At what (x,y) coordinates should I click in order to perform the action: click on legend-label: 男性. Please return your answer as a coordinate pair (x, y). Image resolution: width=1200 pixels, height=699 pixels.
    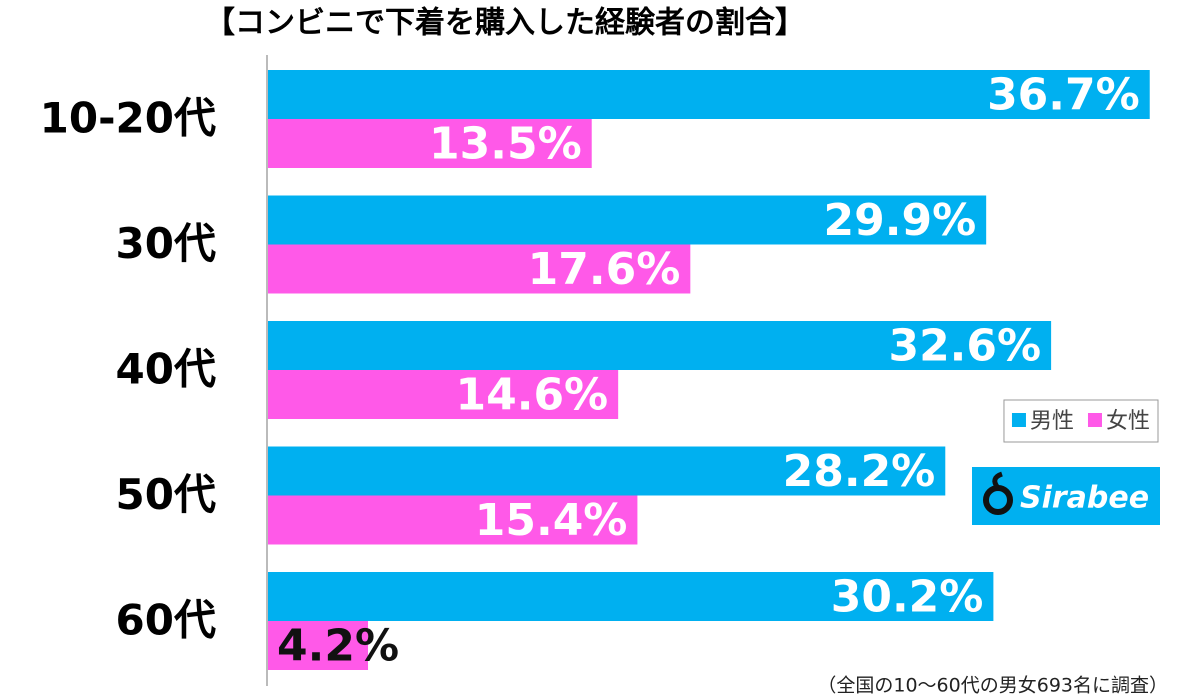
    Looking at the image, I should click on (1052, 421).